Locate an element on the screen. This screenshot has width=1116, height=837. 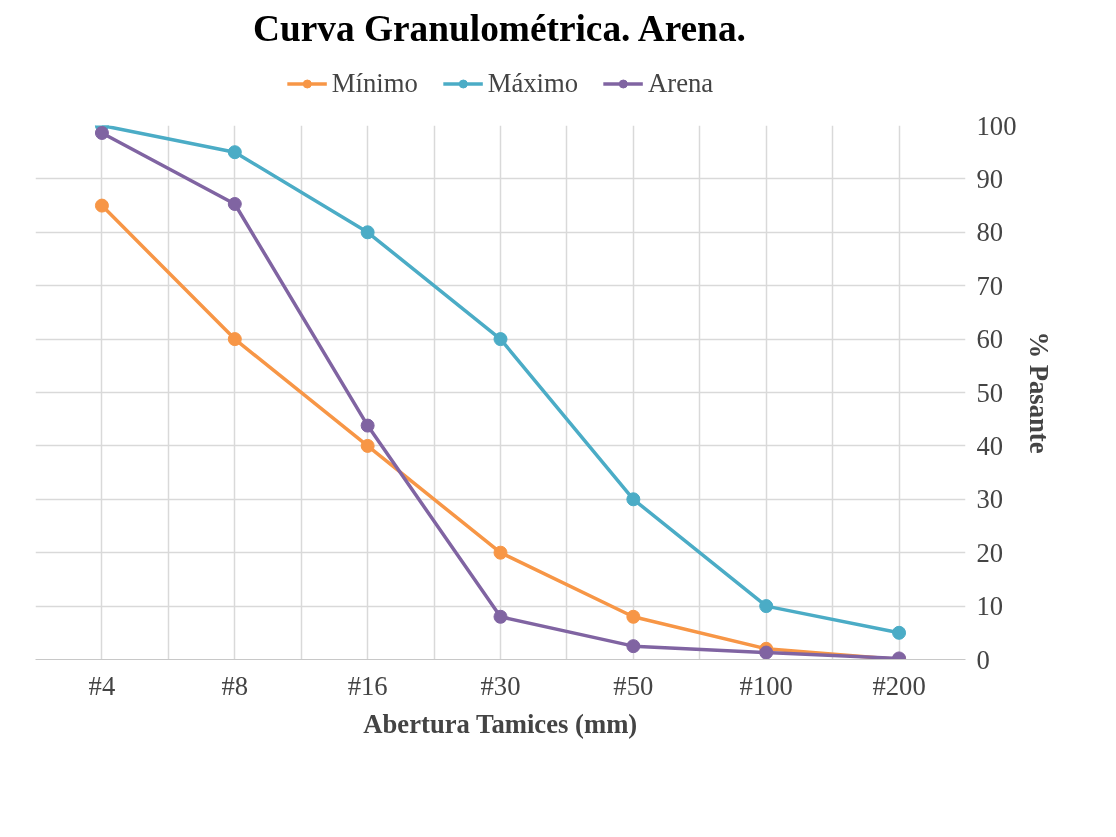
legend-label: Mínimo is located at coordinates (374, 83).